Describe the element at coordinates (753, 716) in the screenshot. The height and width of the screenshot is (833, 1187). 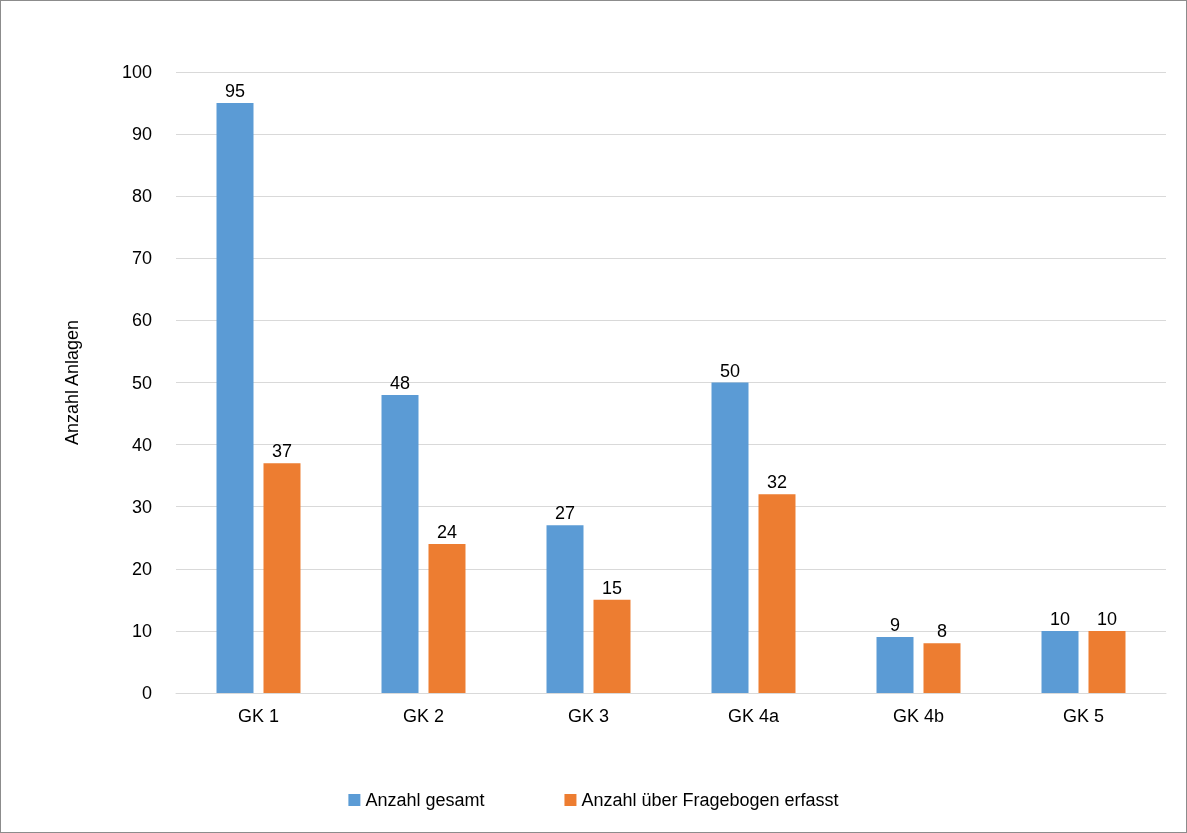
I see `x-tick-label: GK 4a` at that location.